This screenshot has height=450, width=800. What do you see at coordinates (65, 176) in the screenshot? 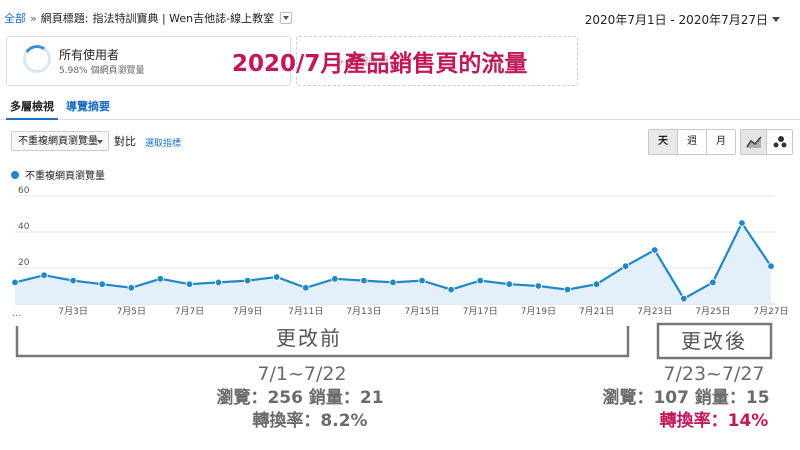
I see `legend-series-label: 不重複網頁瀏覽量` at bounding box center [65, 176].